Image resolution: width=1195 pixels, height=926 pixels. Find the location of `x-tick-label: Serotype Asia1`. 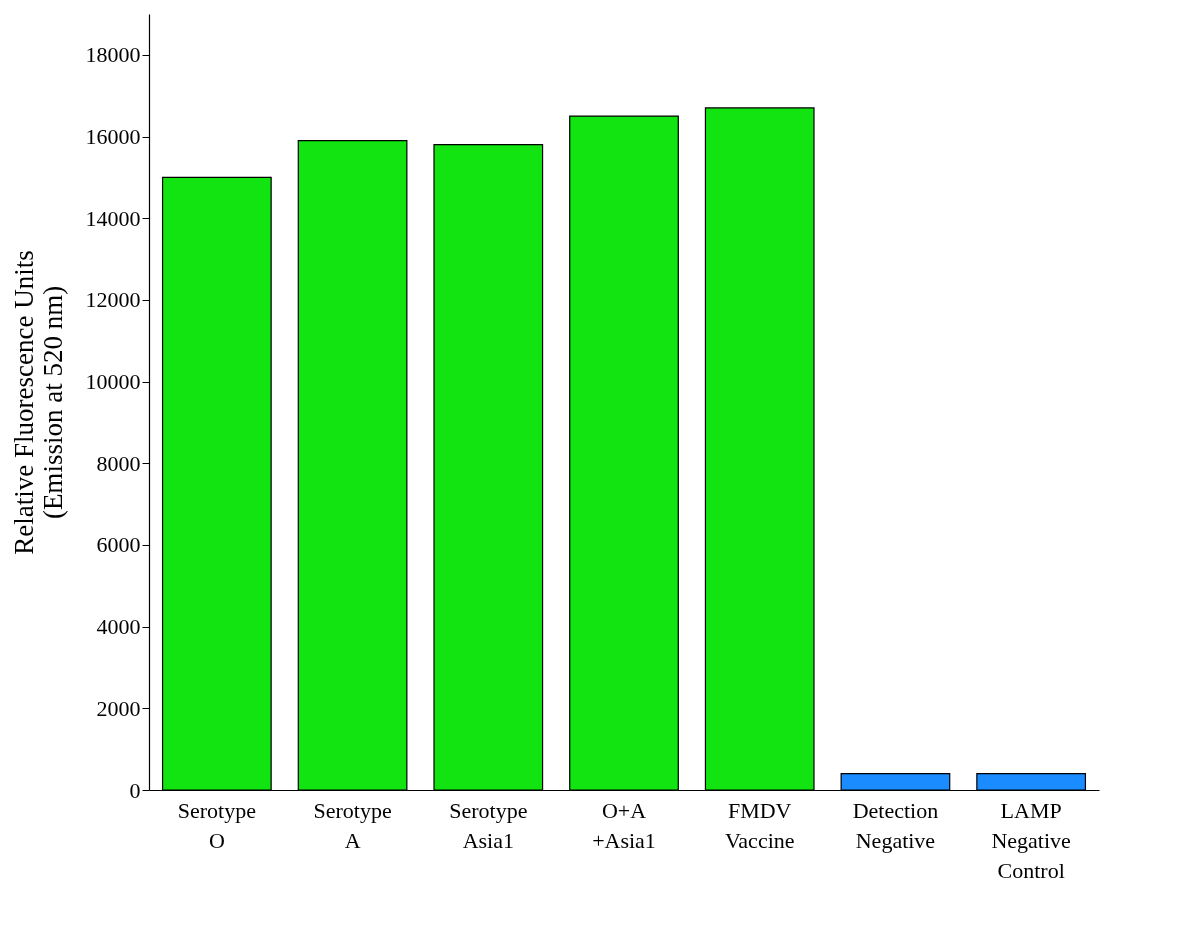

x-tick-label: Serotype Asia1 is located at coordinates (488, 825).